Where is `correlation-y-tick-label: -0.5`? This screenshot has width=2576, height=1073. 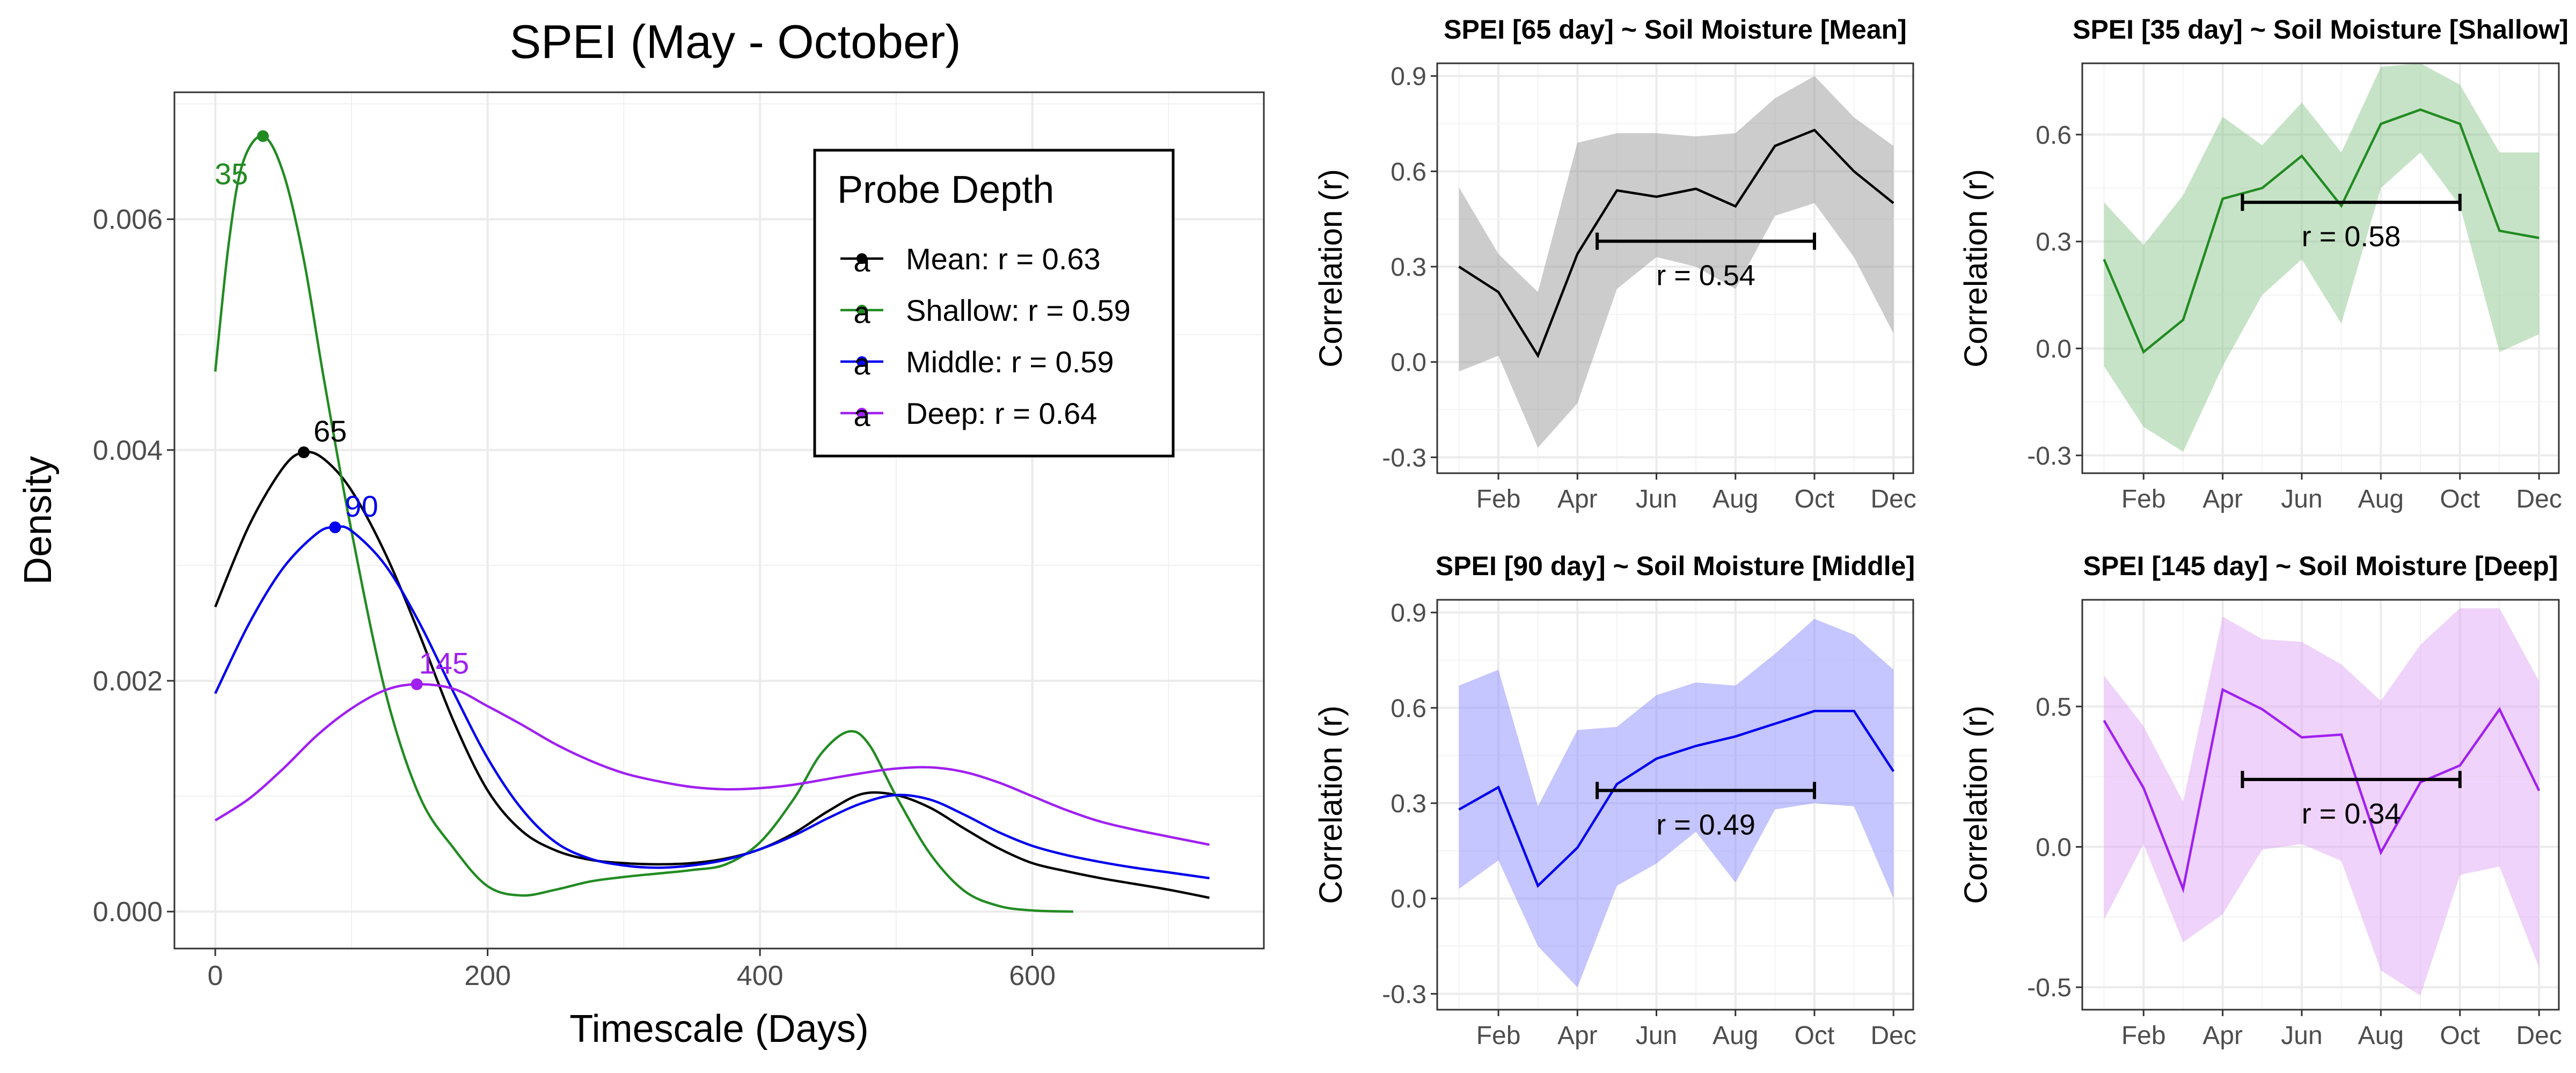 correlation-y-tick-label: -0.5 is located at coordinates (2049, 988).